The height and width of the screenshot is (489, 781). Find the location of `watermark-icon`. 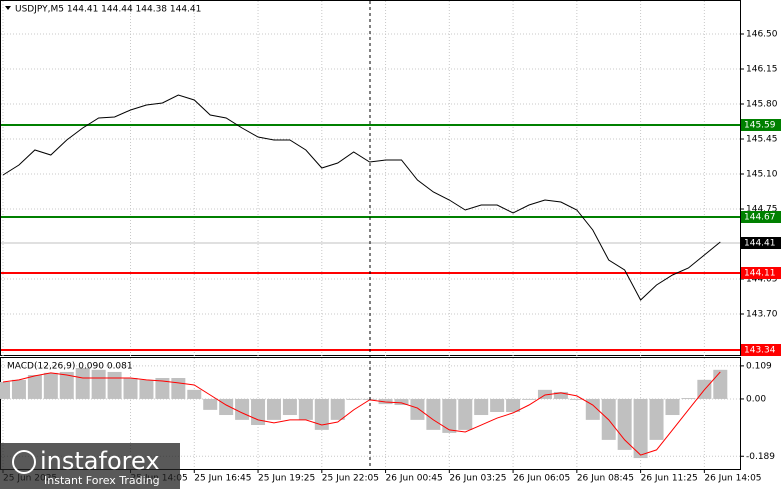

watermark-icon is located at coordinates (24, 462).